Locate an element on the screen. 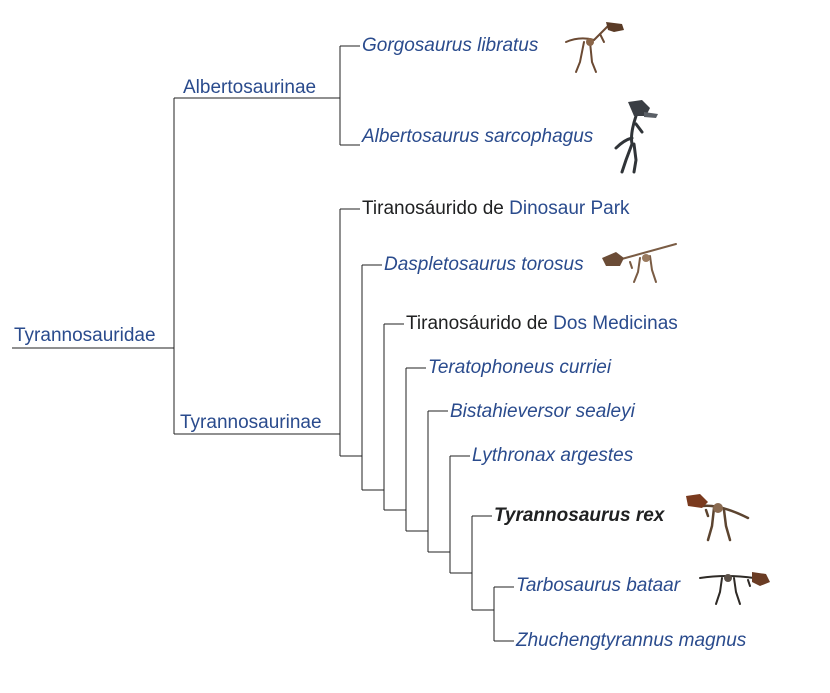  taxon-teratophoneus-curriei: Teratophoneus curriei is located at coordinates (520, 367).